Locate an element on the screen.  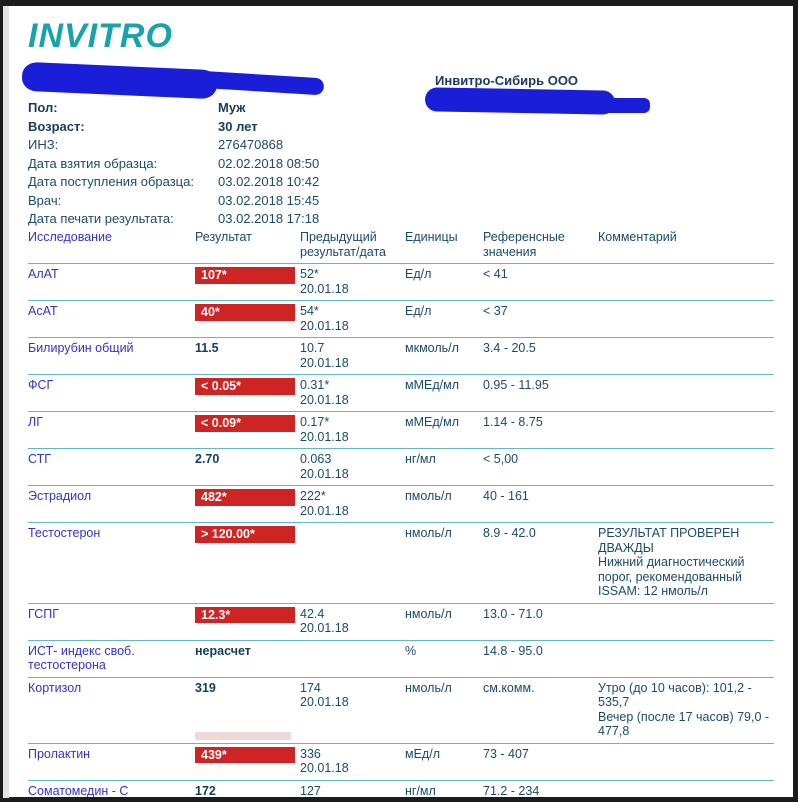
test-name: Тестостерон is located at coordinates (64, 533).